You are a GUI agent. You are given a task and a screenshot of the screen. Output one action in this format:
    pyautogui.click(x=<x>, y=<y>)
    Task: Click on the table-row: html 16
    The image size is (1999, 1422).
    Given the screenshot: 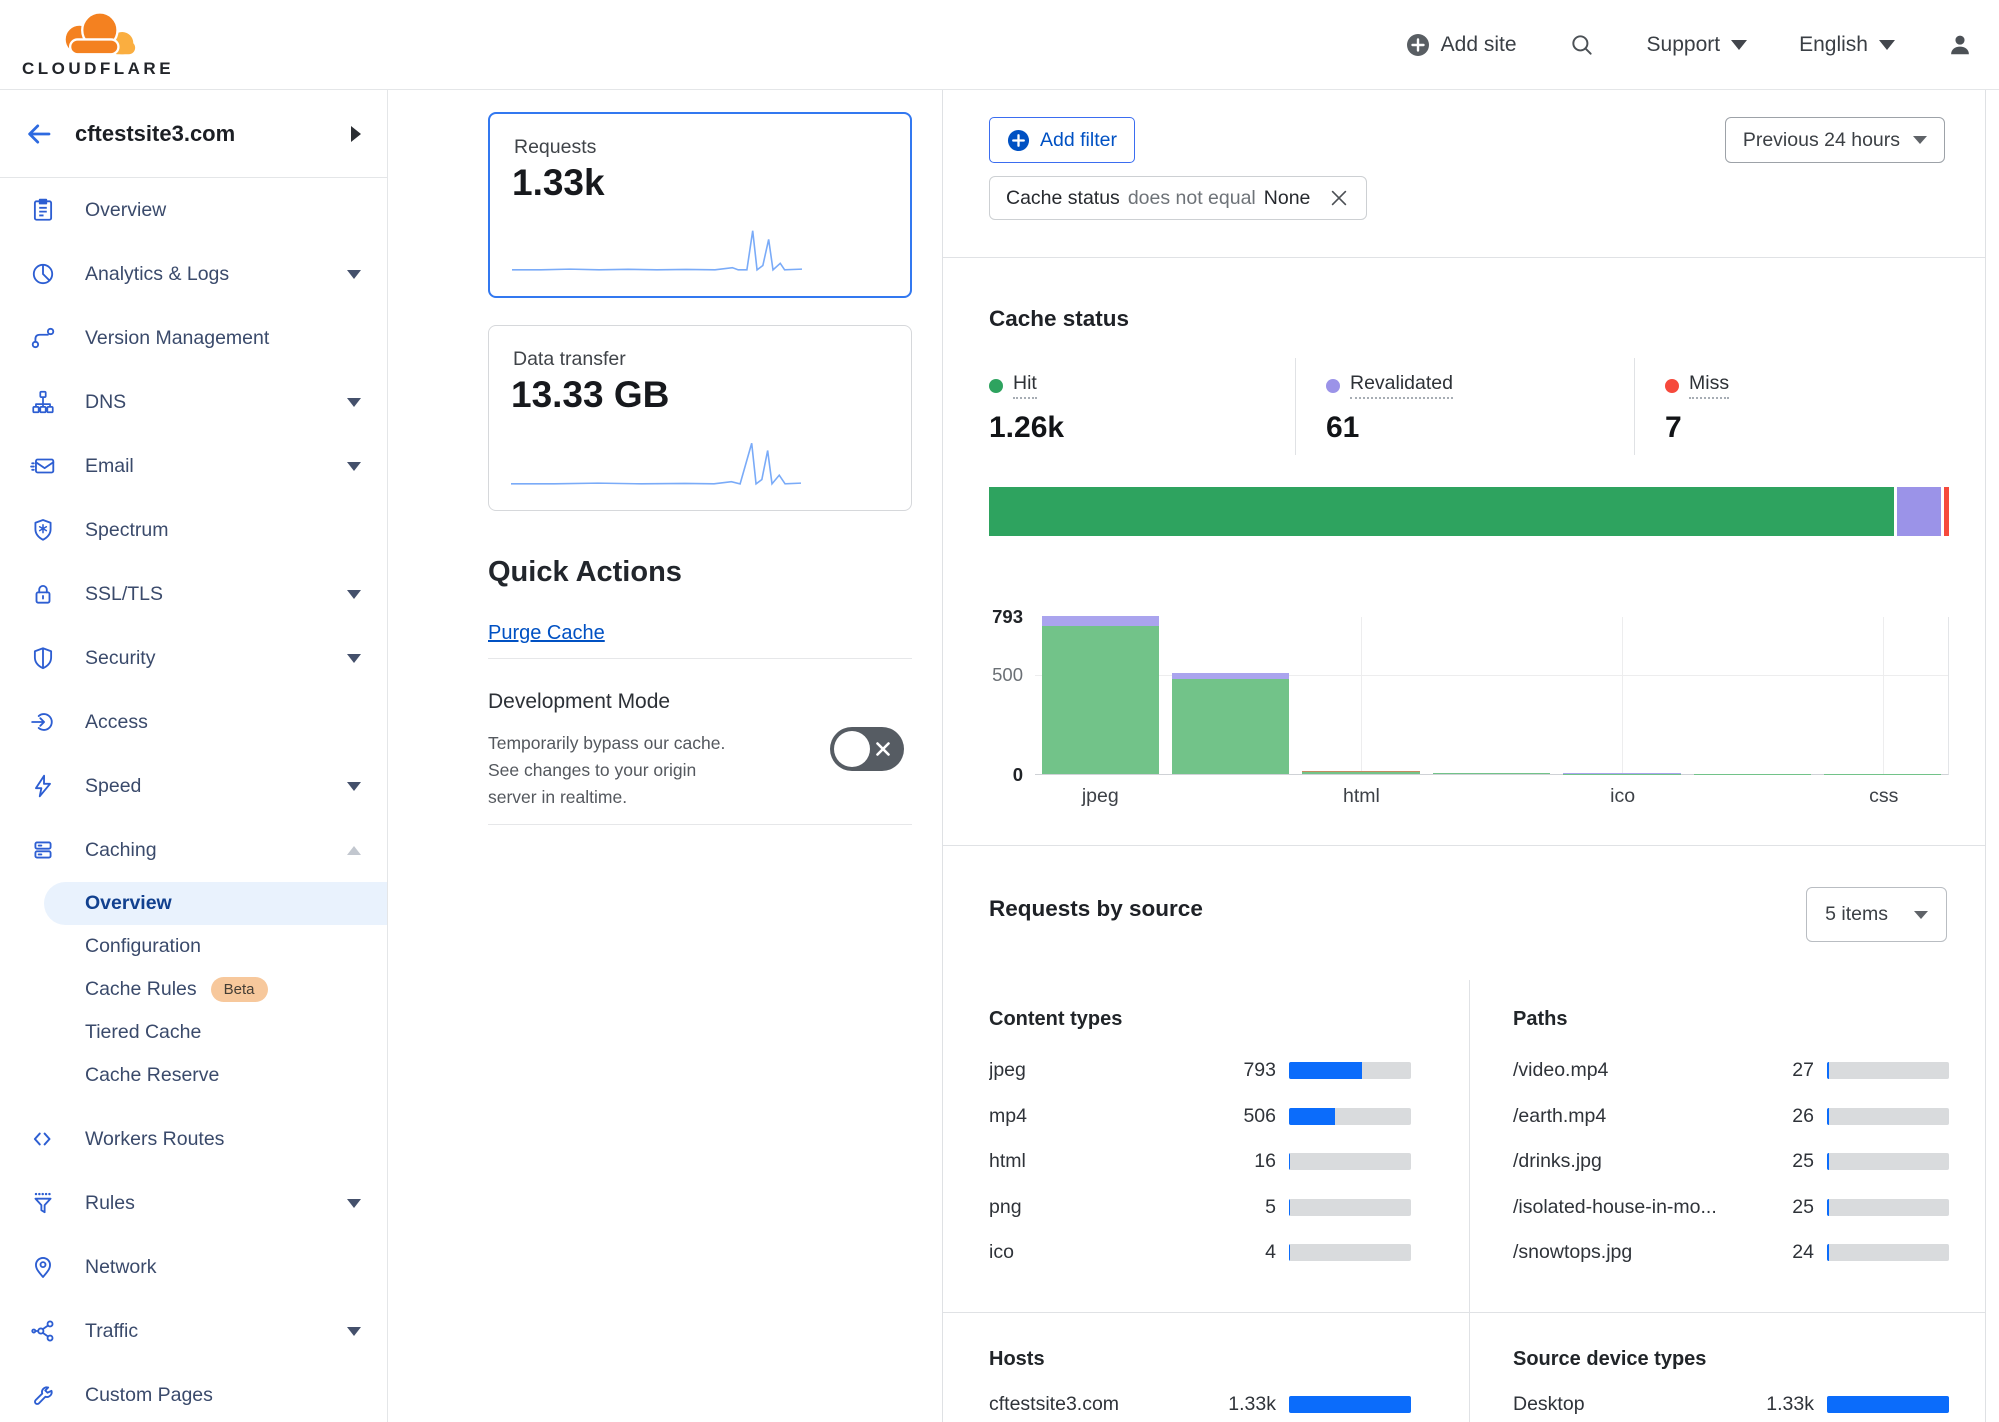 What is the action you would take?
    pyautogui.click(x=1200, y=1162)
    